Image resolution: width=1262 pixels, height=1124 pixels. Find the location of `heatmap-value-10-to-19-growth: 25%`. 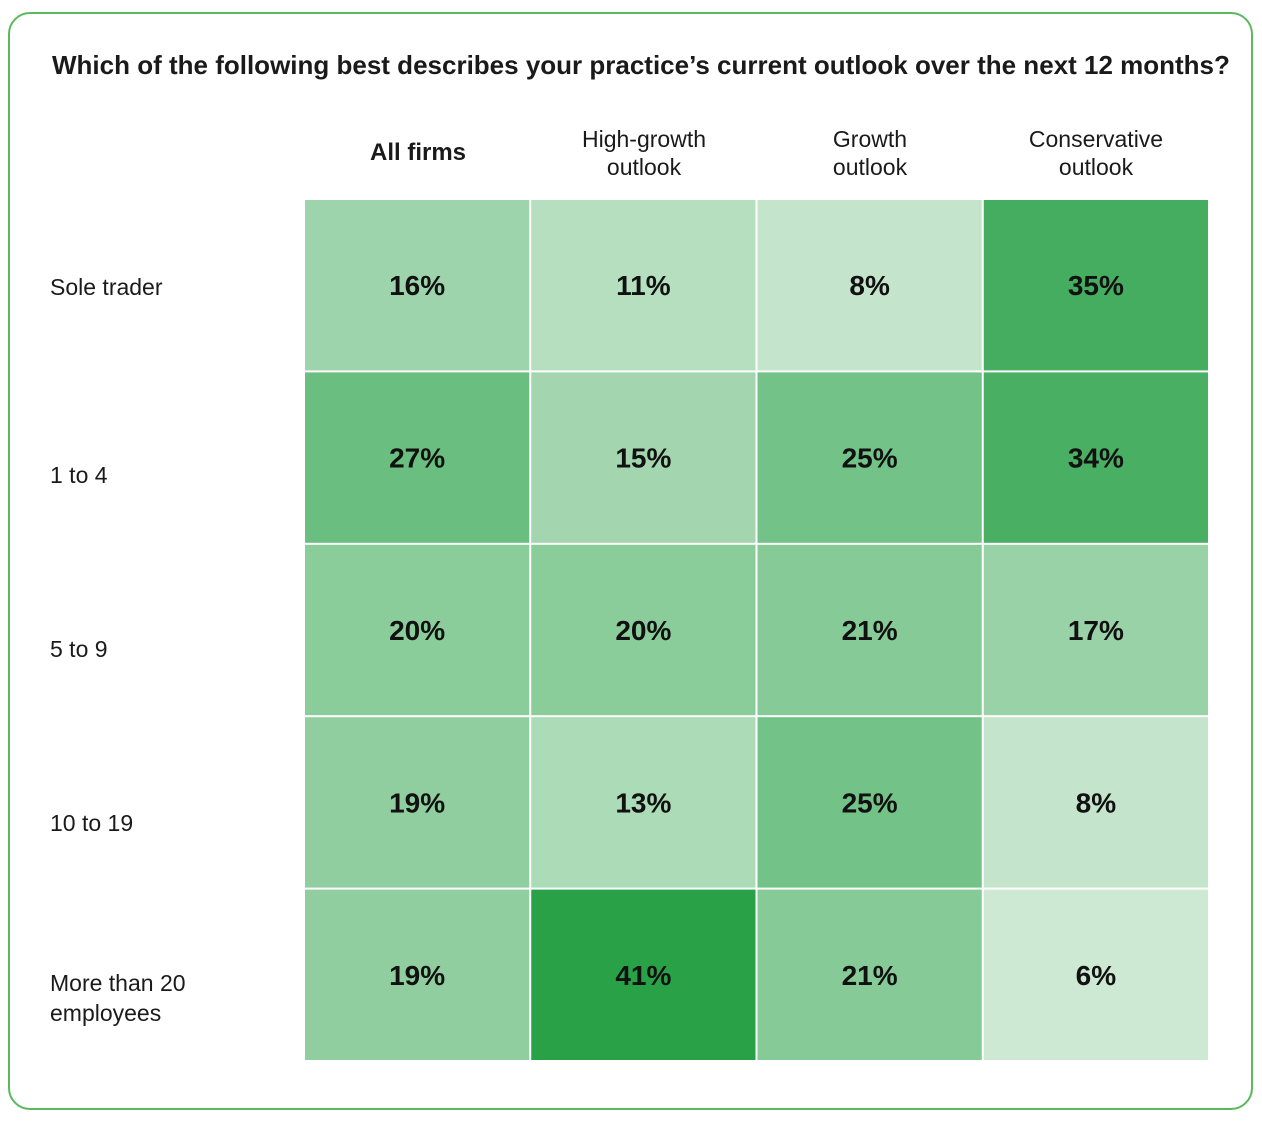

heatmap-value-10-to-19-growth: 25% is located at coordinates (870, 802).